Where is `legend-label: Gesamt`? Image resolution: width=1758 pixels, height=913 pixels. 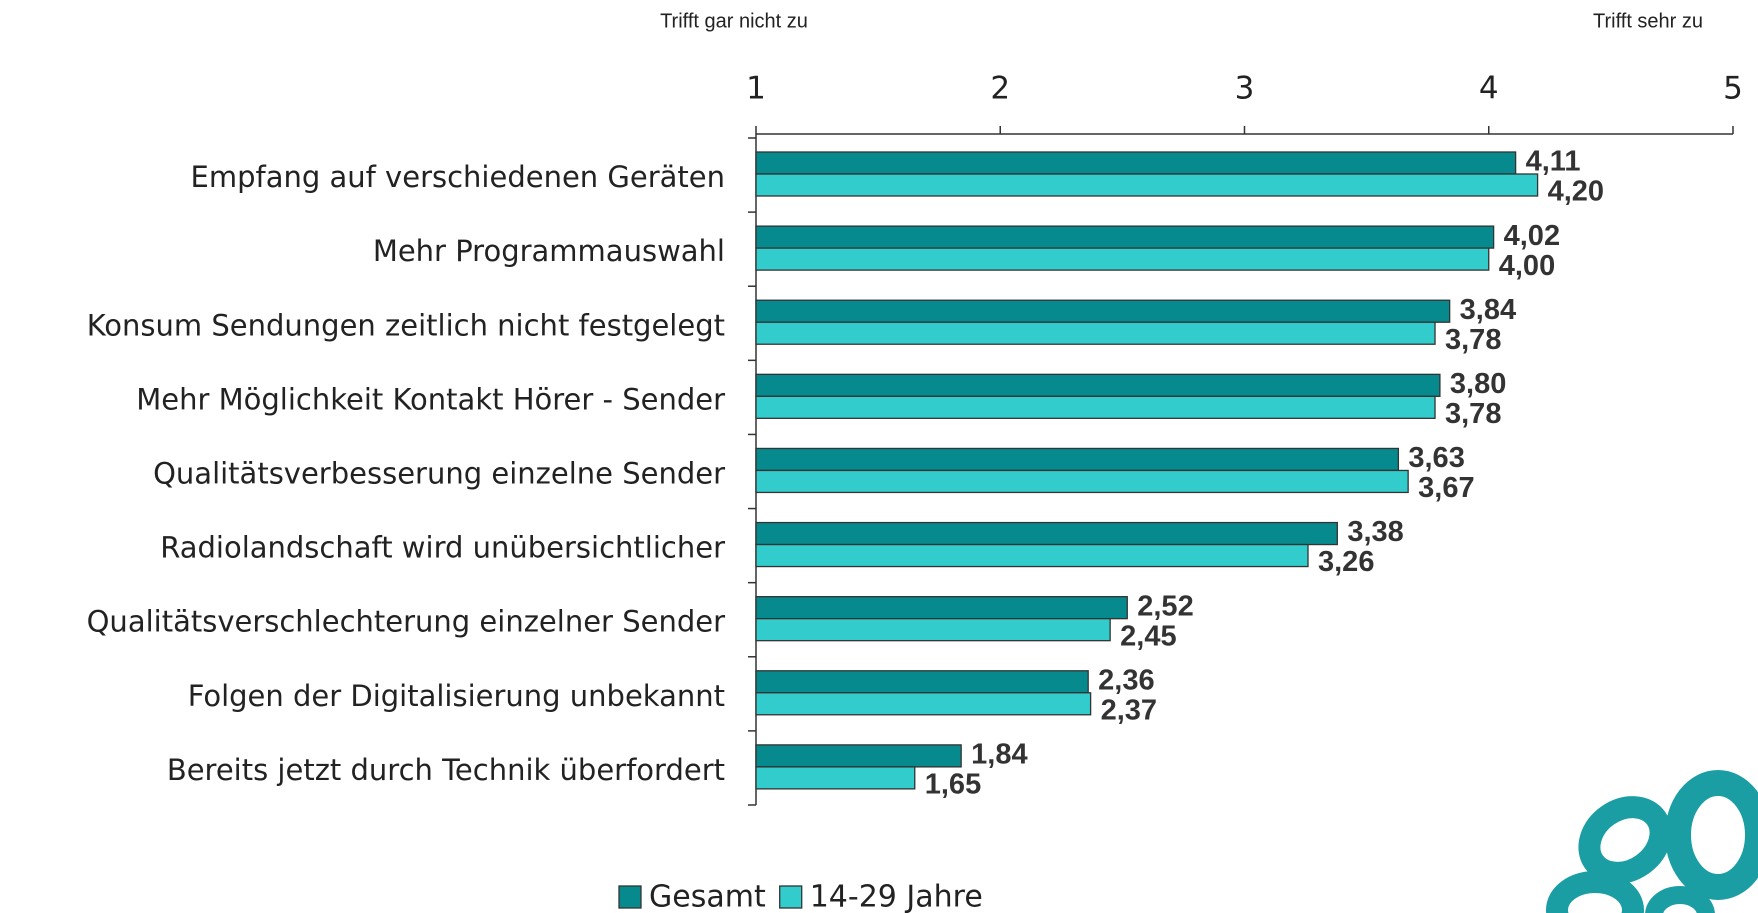 legend-label: Gesamt is located at coordinates (707, 896).